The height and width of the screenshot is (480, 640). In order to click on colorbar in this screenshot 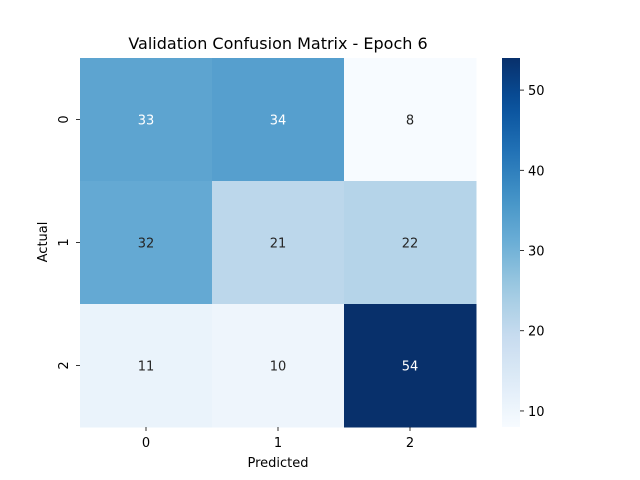, I will do `click(511, 242)`.